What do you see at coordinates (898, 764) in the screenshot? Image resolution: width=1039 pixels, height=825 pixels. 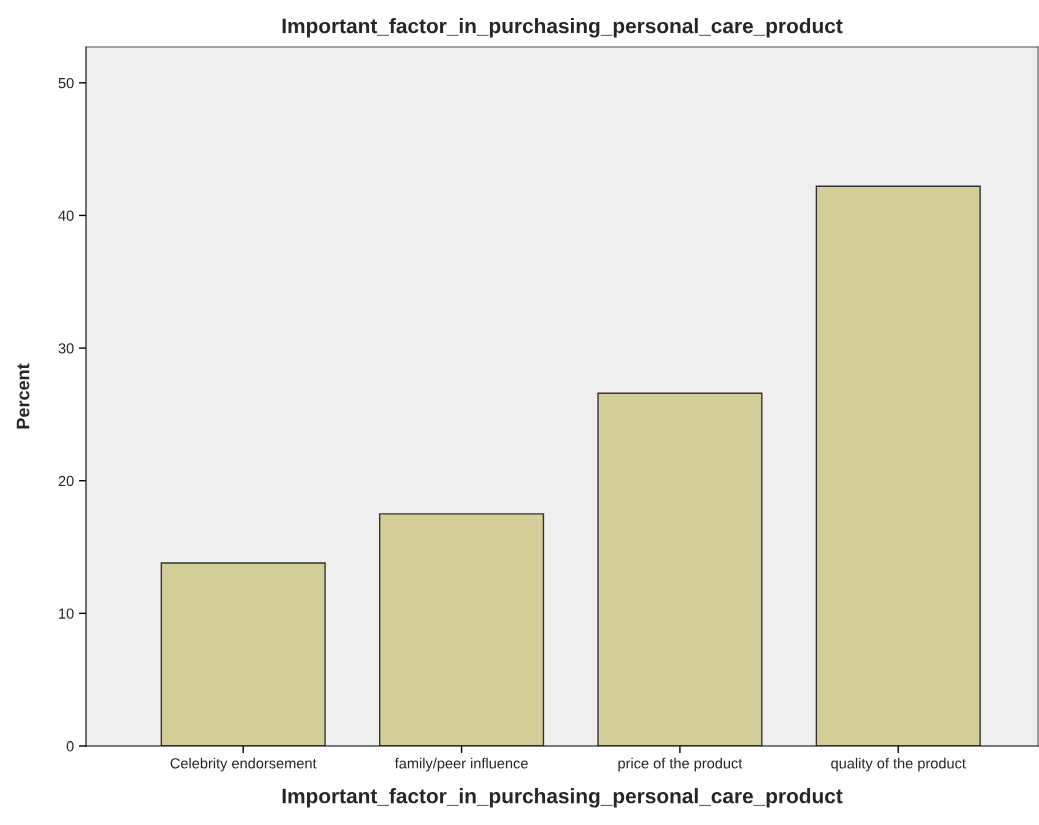 I see `x-tick-label: quality of the product` at bounding box center [898, 764].